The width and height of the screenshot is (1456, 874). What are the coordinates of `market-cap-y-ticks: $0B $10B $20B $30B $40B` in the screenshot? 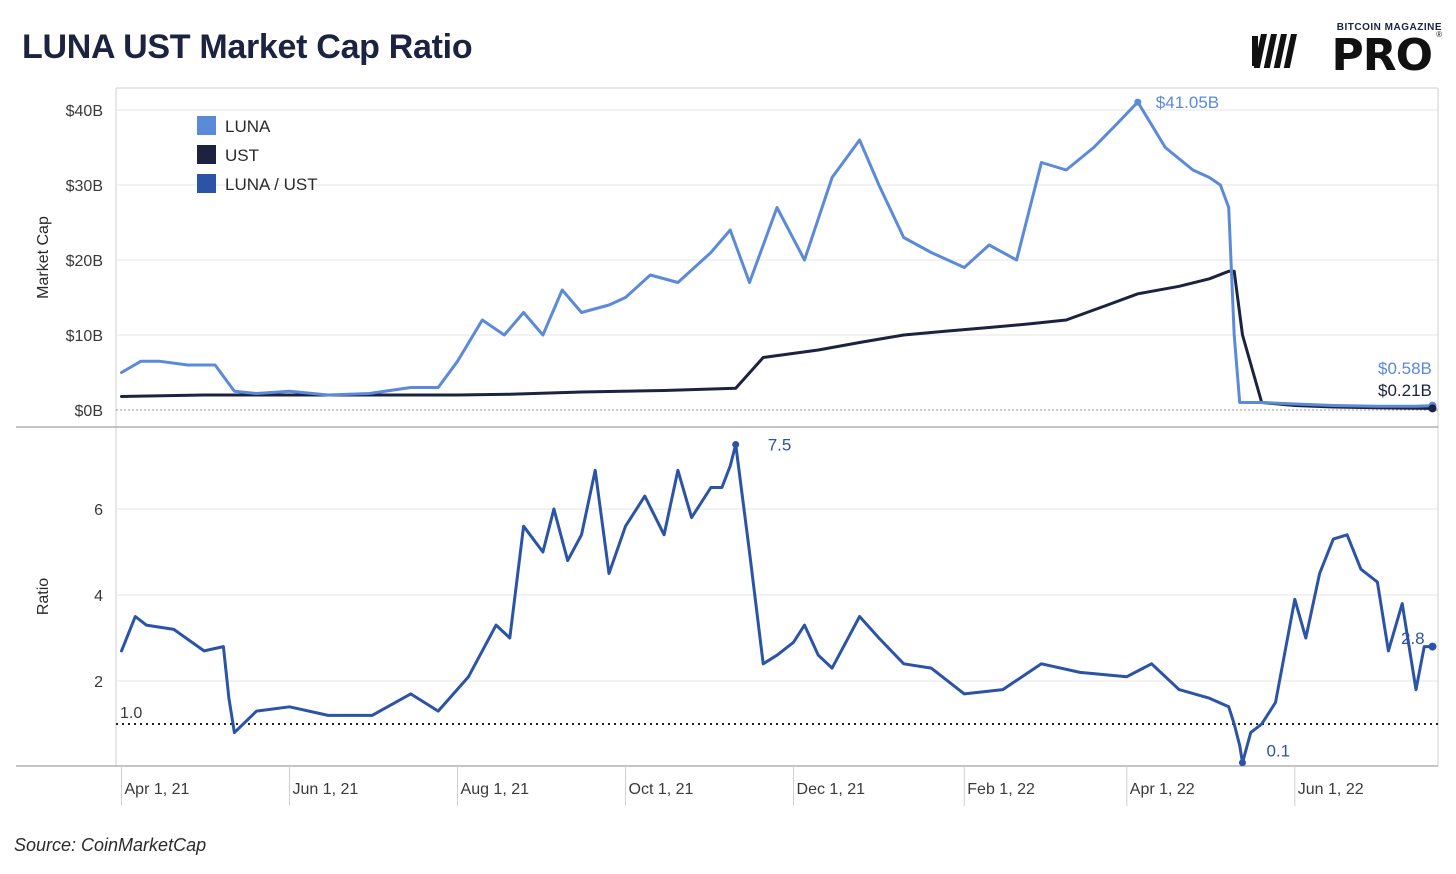 It's located at (84, 261).